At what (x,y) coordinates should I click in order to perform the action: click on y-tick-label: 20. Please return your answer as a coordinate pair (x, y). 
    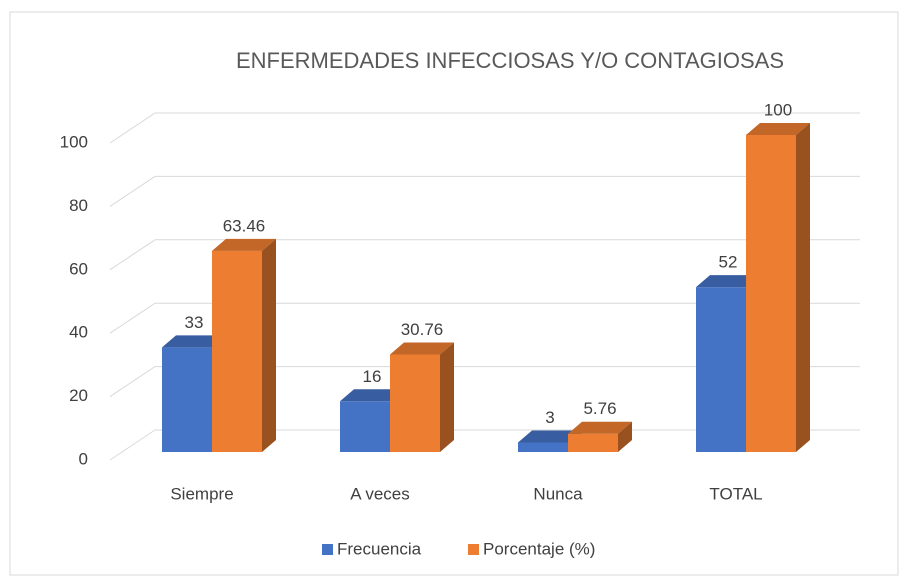
    Looking at the image, I should click on (78, 395).